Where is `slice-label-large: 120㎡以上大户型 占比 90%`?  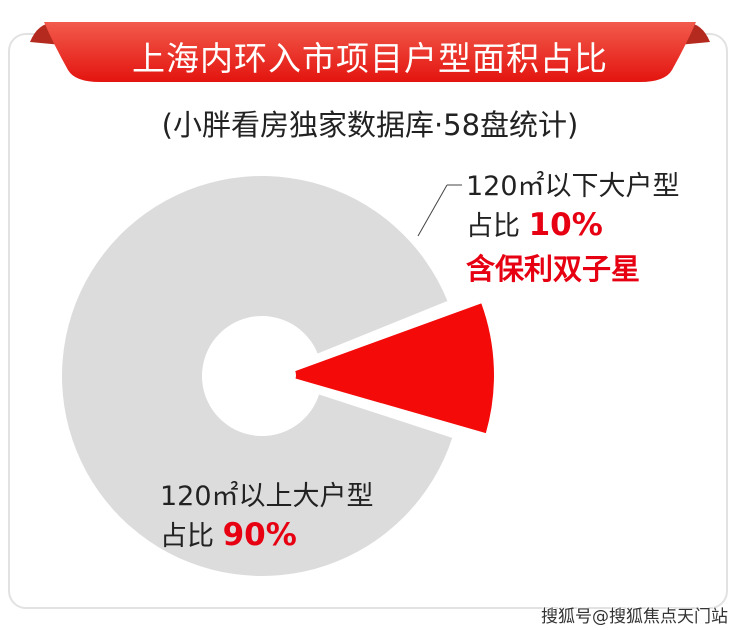 slice-label-large: 120㎡以上大户型 占比 90% is located at coordinates (267, 517).